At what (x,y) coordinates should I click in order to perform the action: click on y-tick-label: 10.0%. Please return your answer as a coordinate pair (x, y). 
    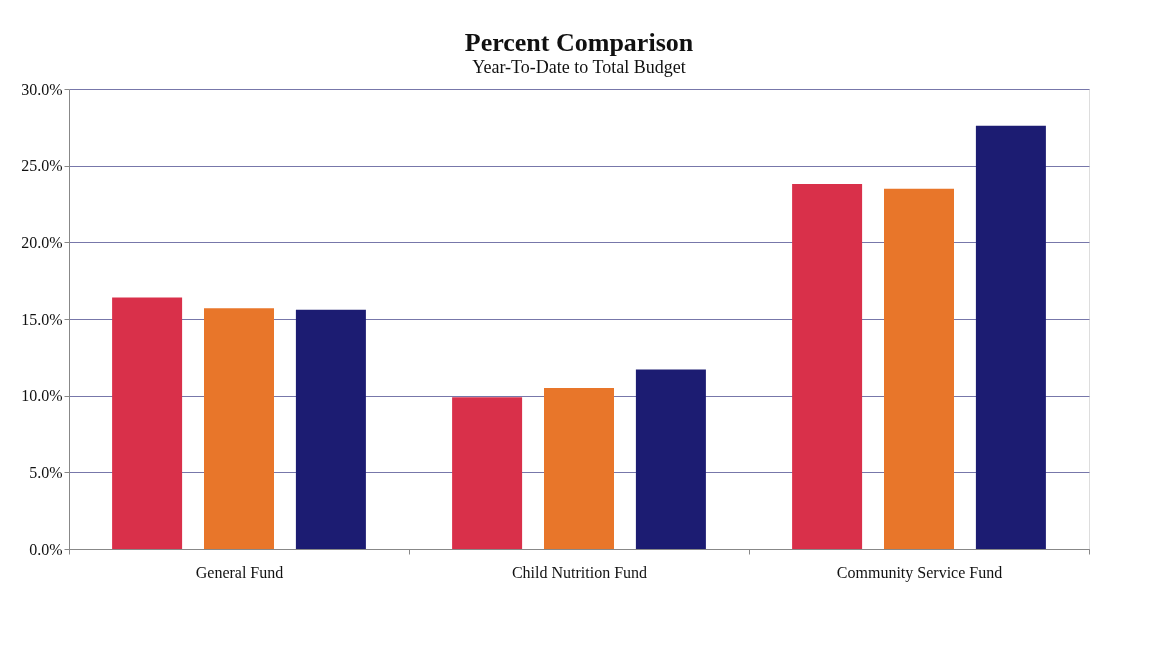
    Looking at the image, I should click on (42, 396).